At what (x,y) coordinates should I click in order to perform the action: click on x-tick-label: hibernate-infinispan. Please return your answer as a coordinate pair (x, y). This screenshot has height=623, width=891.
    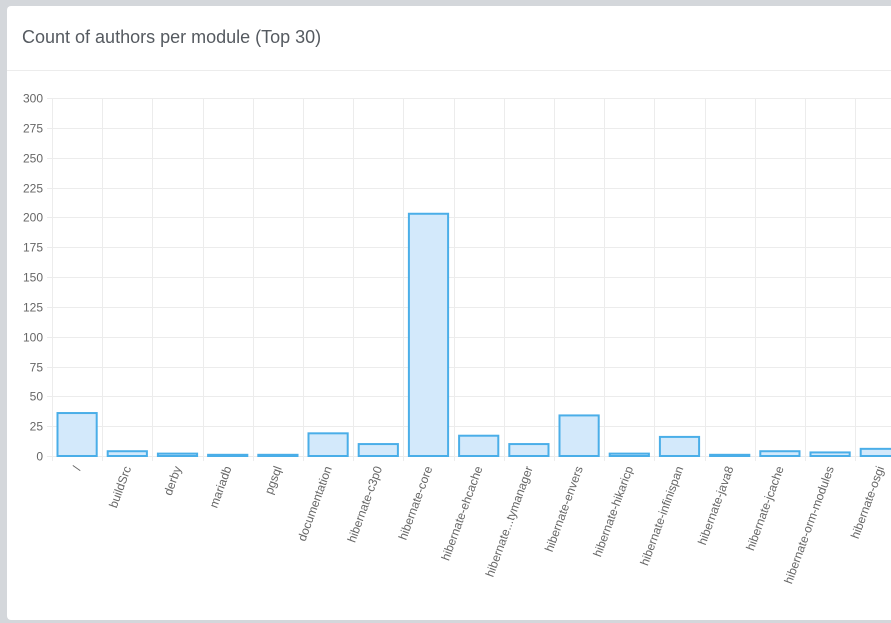
    Looking at the image, I should click on (661, 515).